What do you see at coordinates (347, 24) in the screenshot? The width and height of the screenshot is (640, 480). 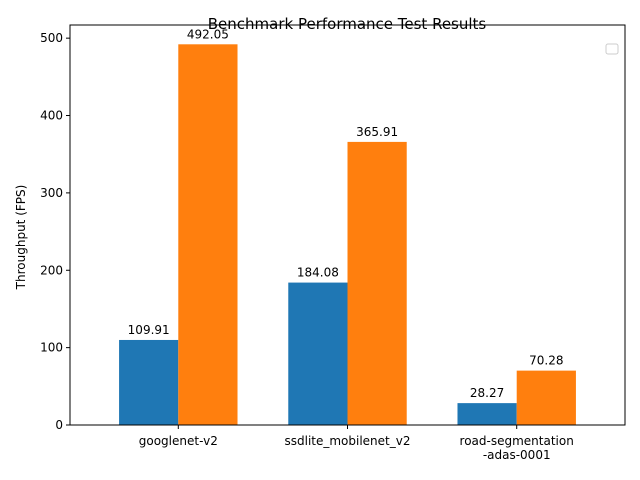 I see `chart-title: Benchmark Performance Test Results` at bounding box center [347, 24].